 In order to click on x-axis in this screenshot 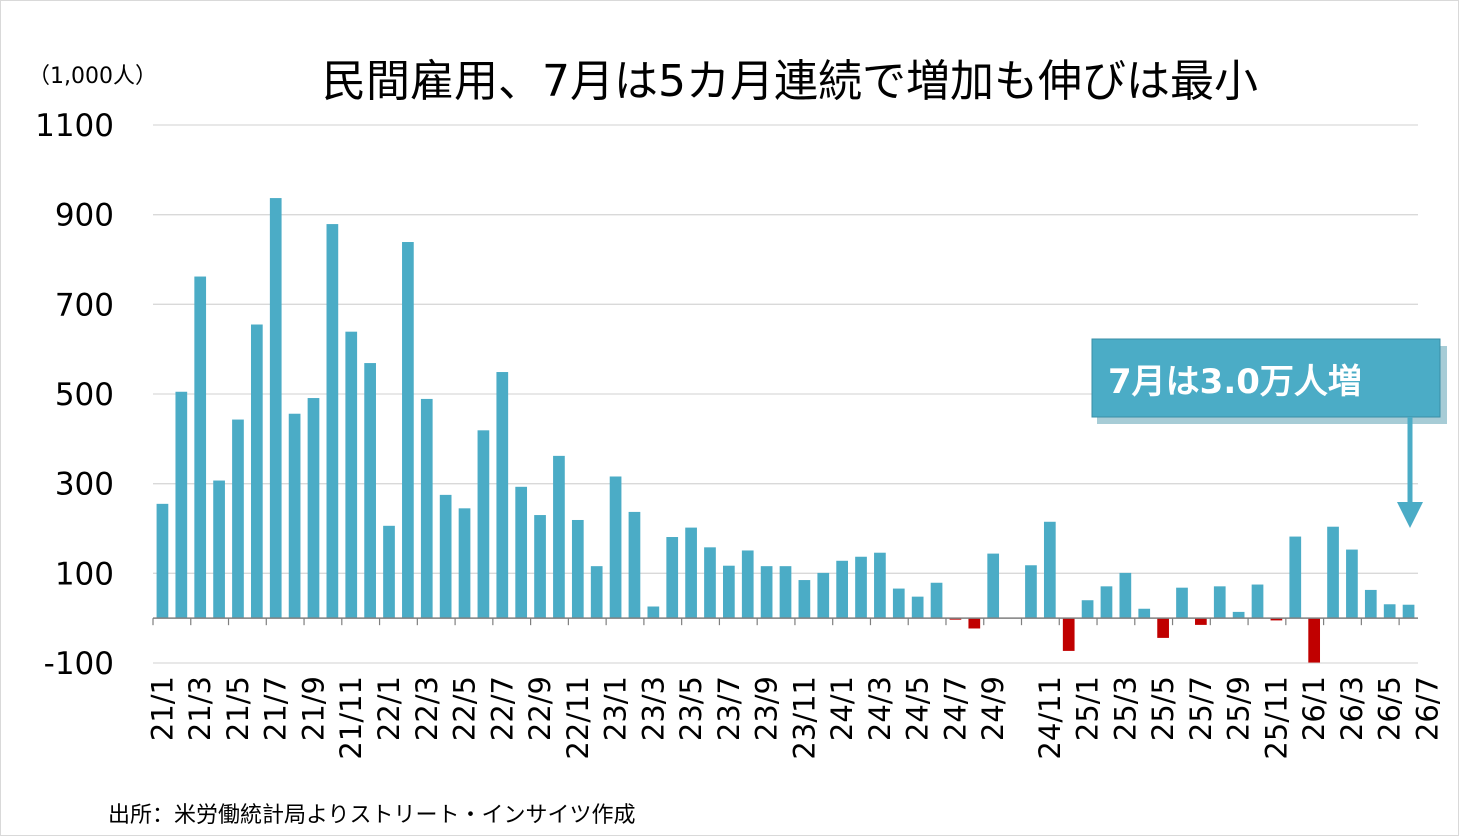, I will do `click(785, 621)`.